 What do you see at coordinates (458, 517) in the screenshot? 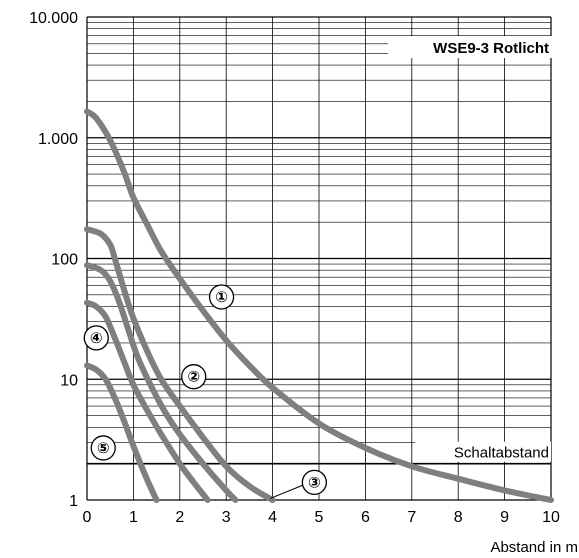
I see `x-tick-label: 8` at bounding box center [458, 517].